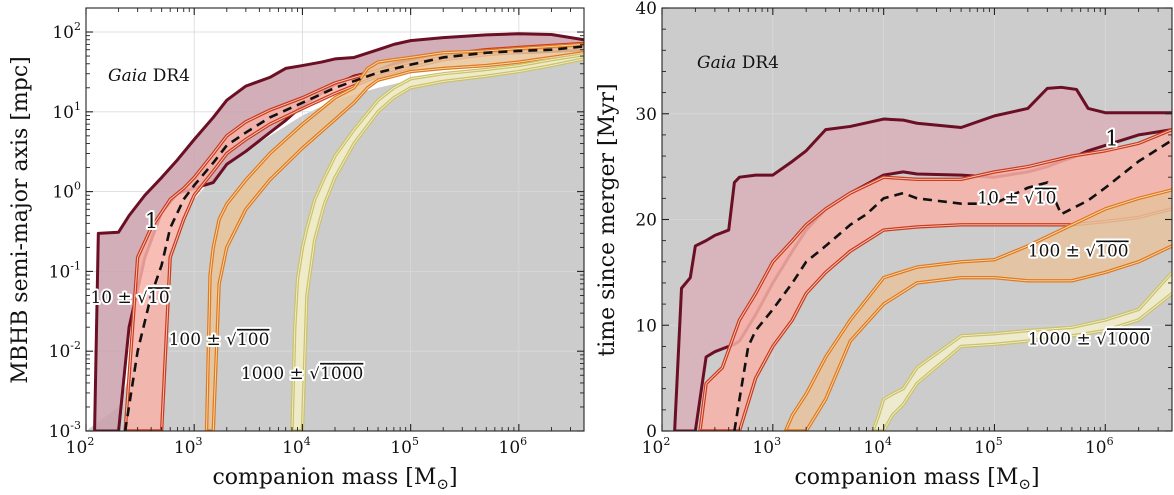 Image resolution: width=1174 pixels, height=495 pixels. I want to click on right-band-3-upper-highlight, so click(1022, 351).